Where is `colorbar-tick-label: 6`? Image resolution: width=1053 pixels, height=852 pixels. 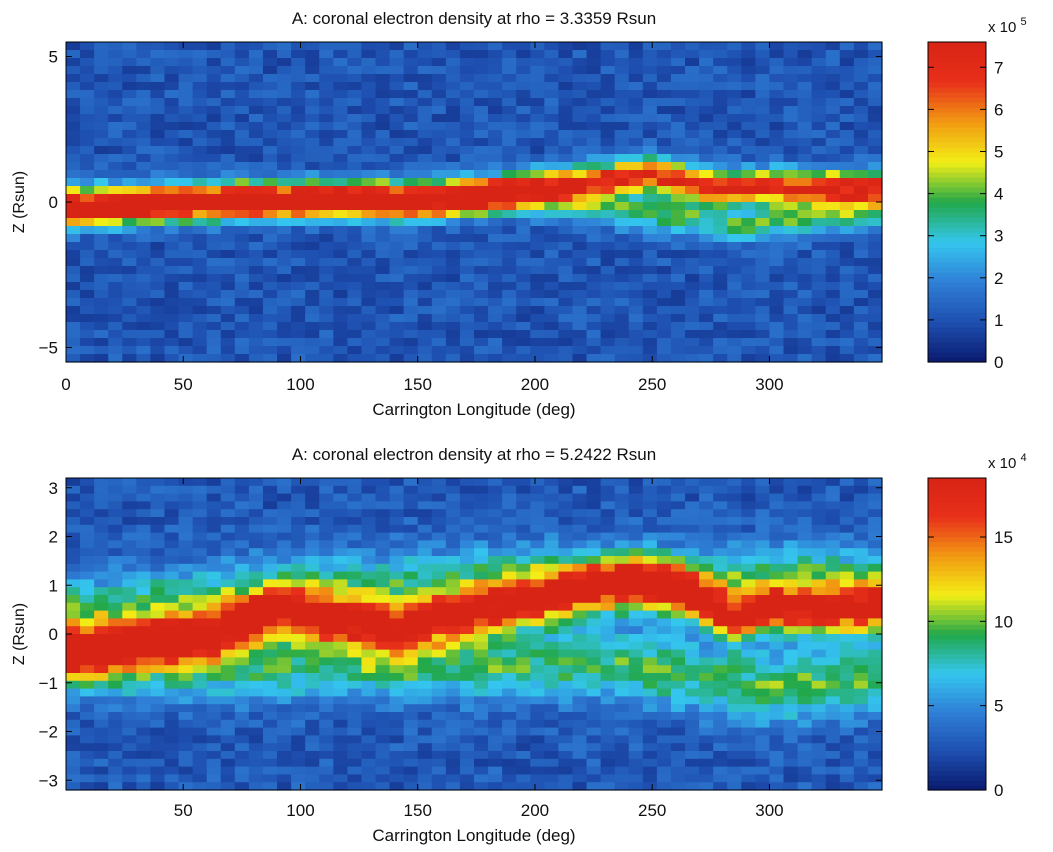 colorbar-tick-label: 6 is located at coordinates (998, 109).